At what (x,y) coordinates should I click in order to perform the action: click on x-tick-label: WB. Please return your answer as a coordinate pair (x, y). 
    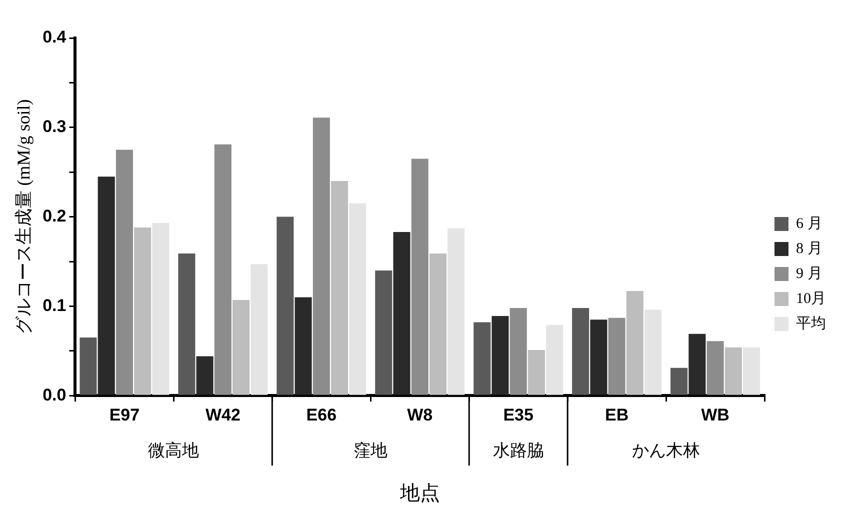
    Looking at the image, I should click on (715, 414).